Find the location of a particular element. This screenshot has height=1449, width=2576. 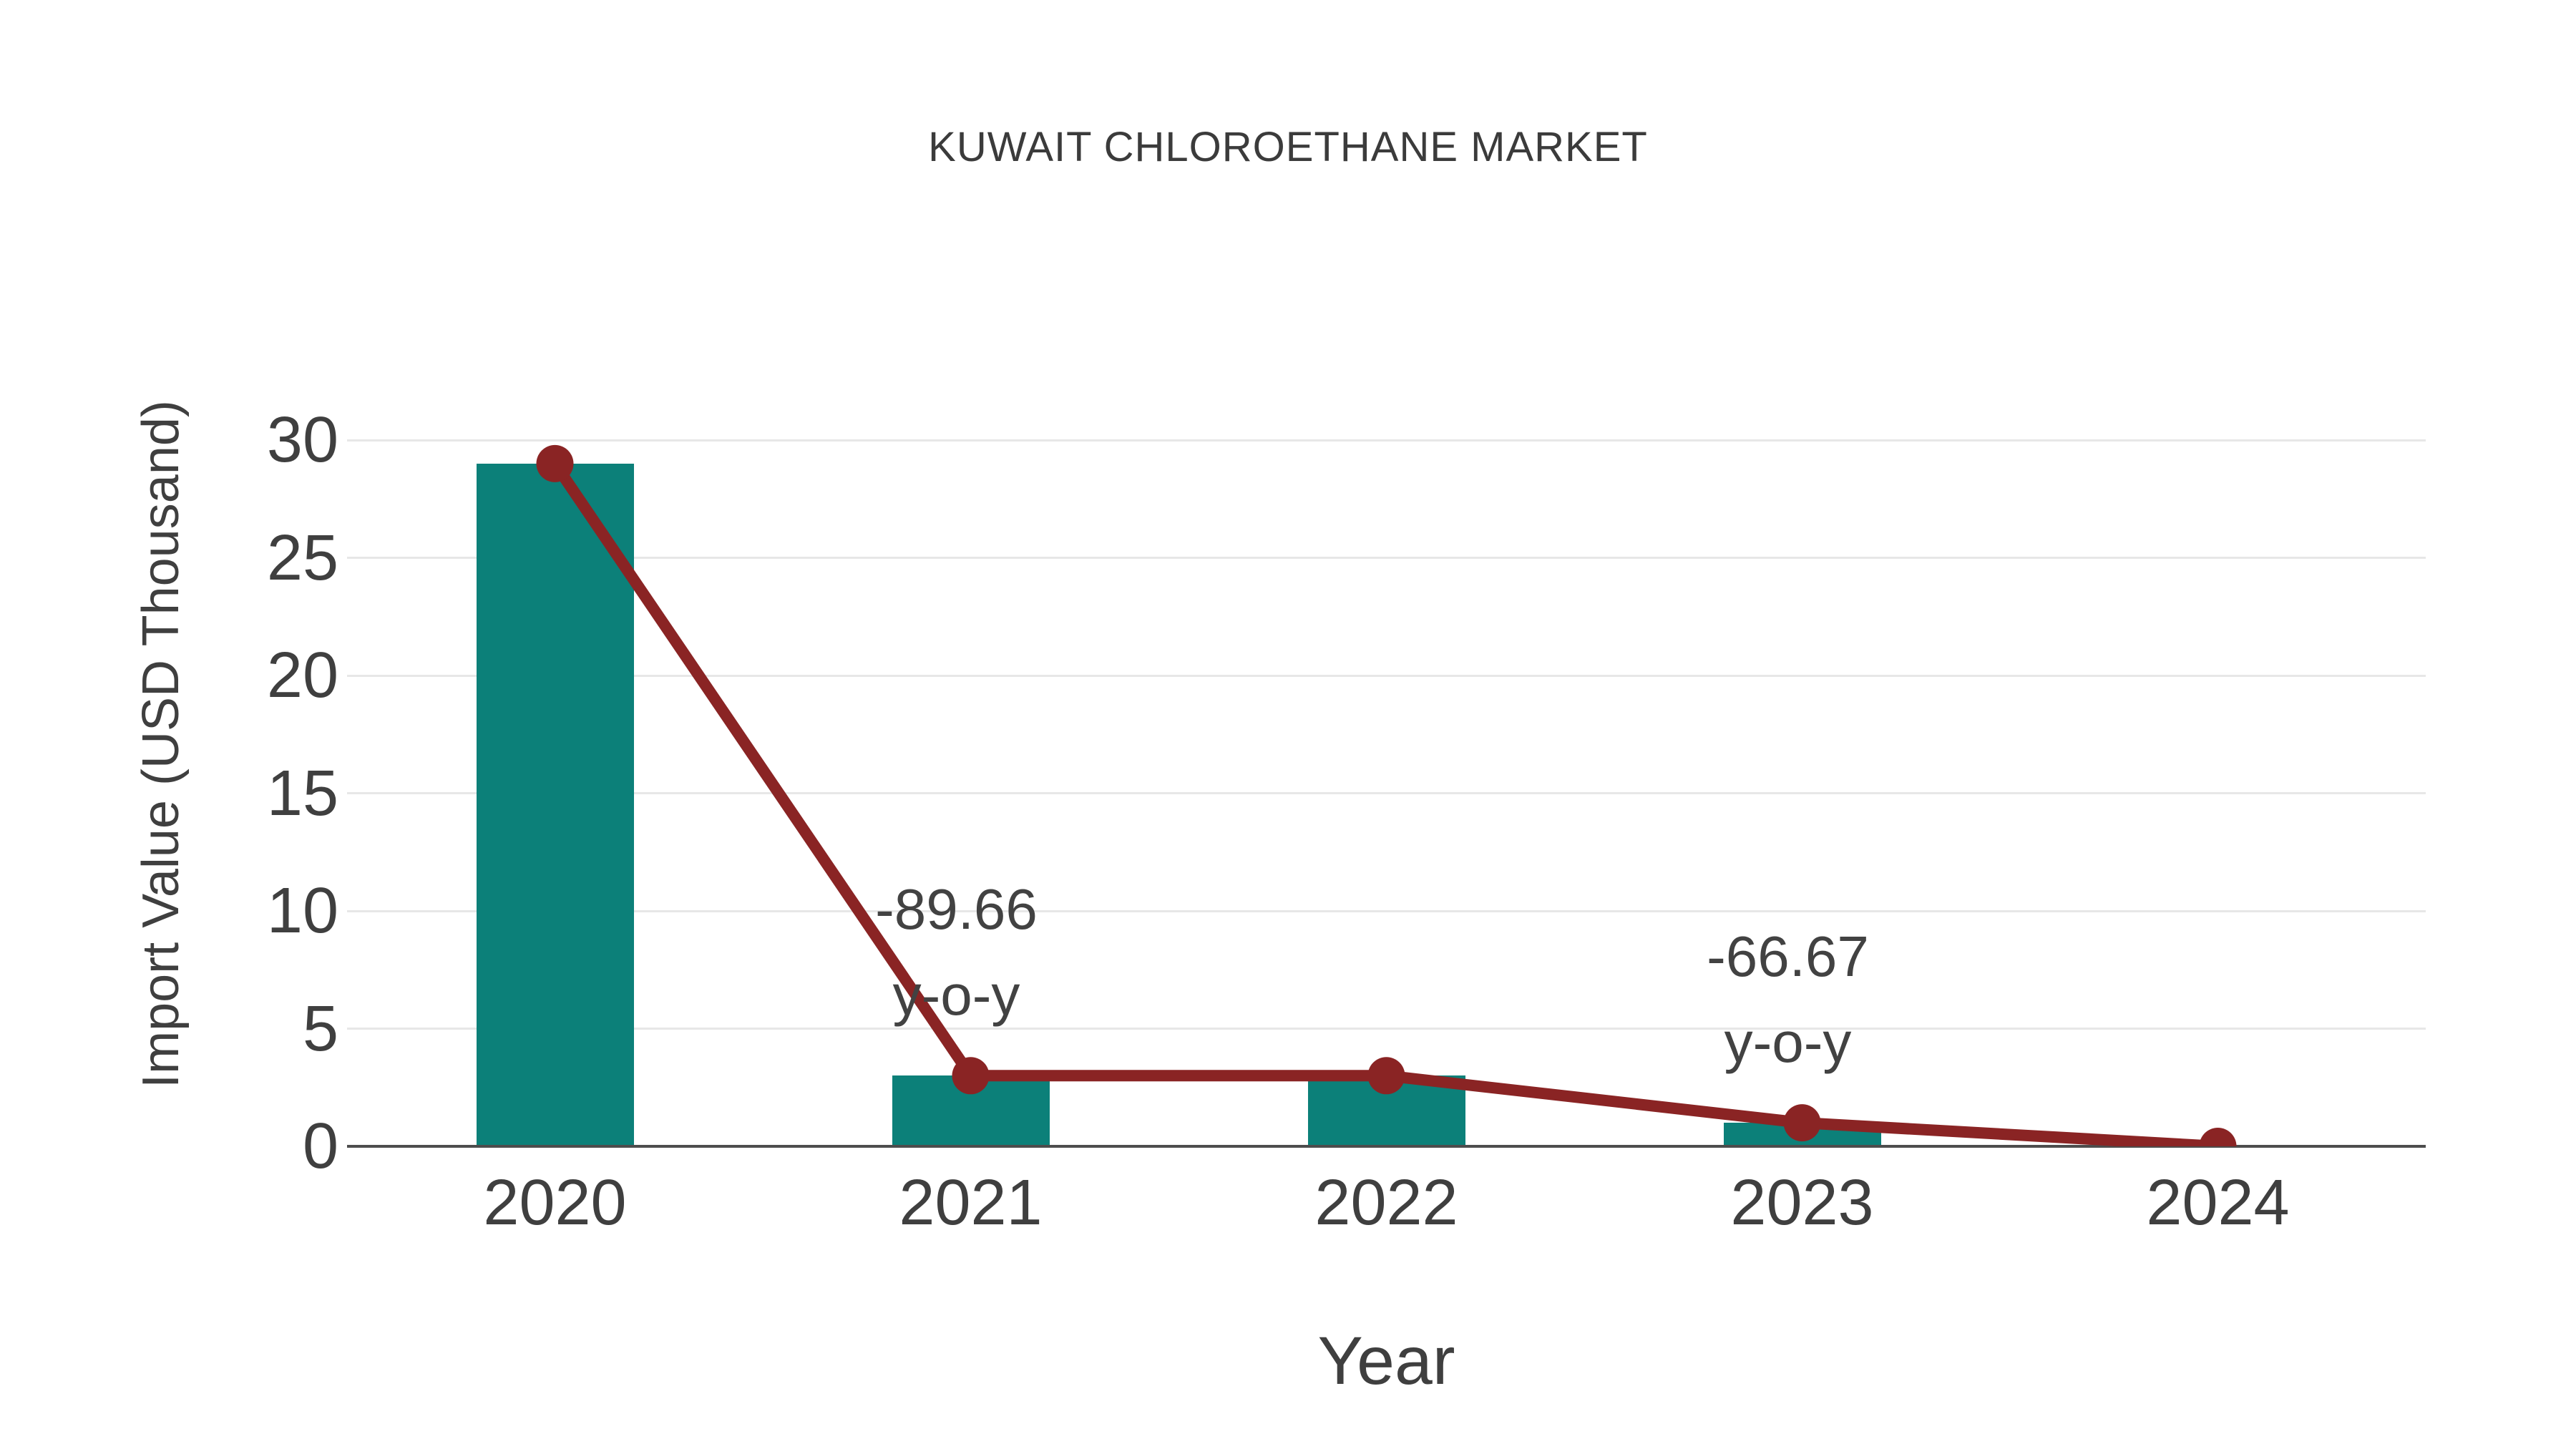

annotation: -89.66 y-o-y is located at coordinates (956, 952).